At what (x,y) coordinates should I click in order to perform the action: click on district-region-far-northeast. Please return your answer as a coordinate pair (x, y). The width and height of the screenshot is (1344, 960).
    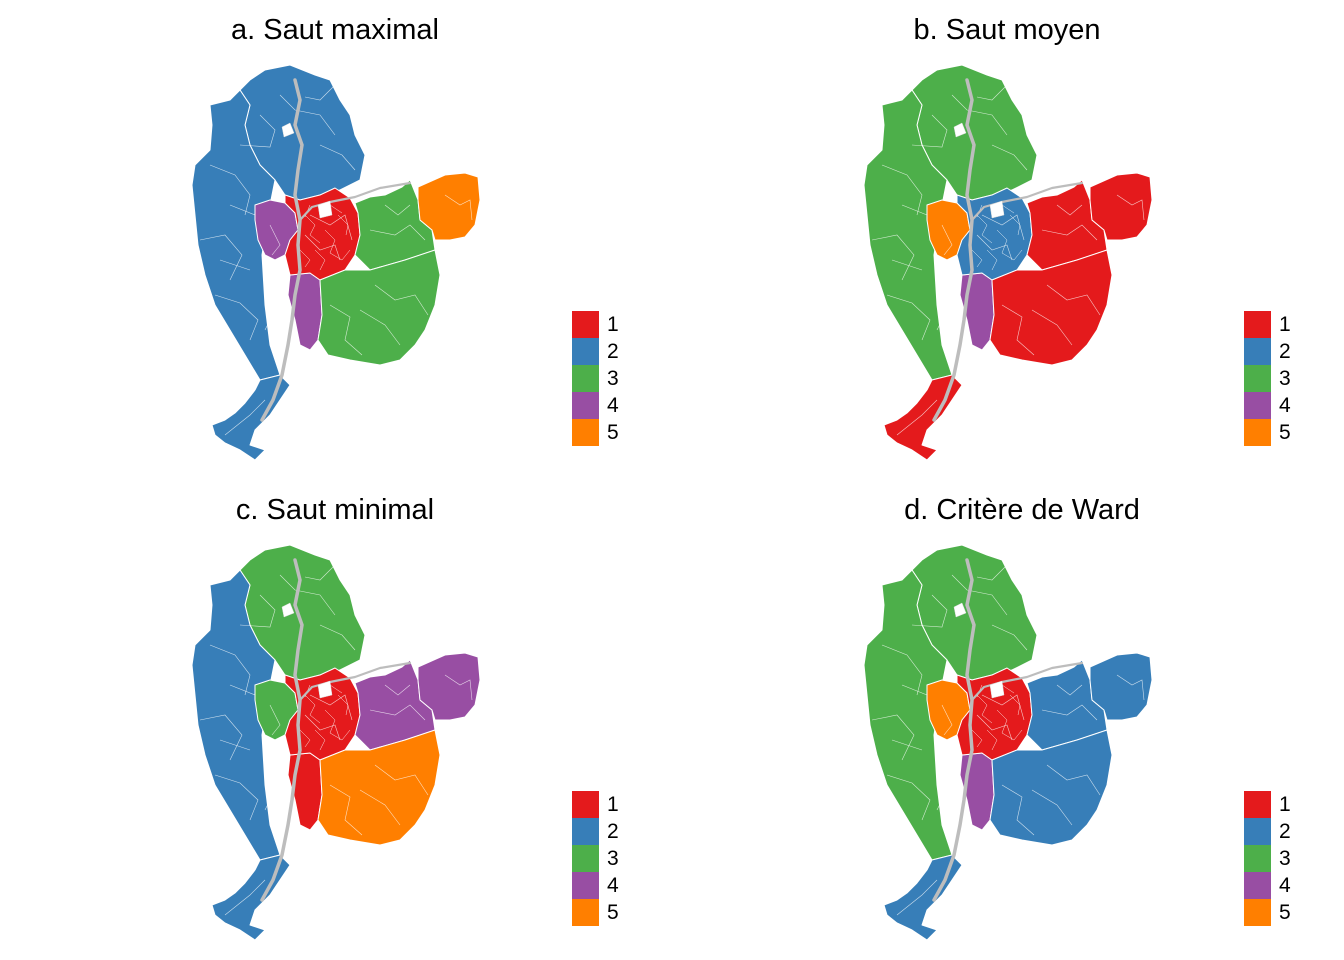
    Looking at the image, I should click on (449, 206).